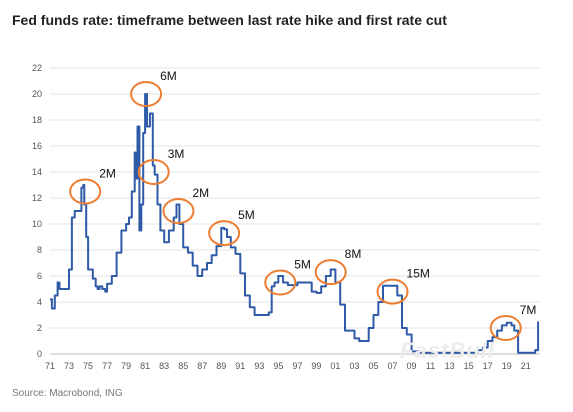 The width and height of the screenshot is (573, 412). What do you see at coordinates (430, 366) in the screenshot?
I see `x-tick-label: 11` at bounding box center [430, 366].